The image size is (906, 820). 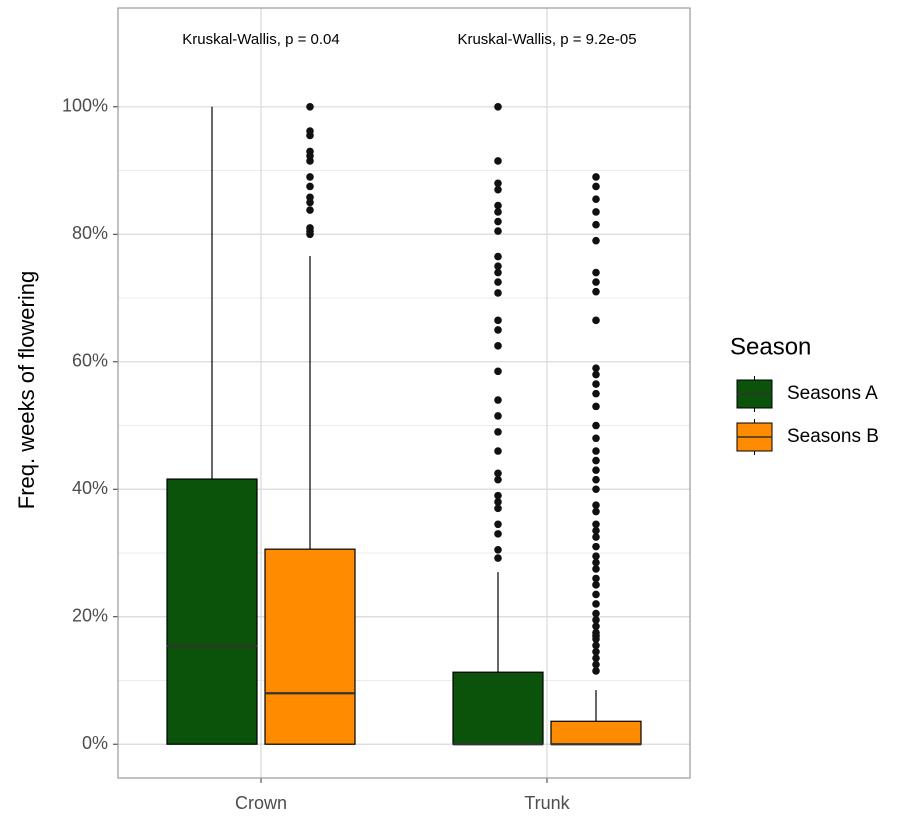 I want to click on legend-label: Seasons B, so click(x=833, y=436).